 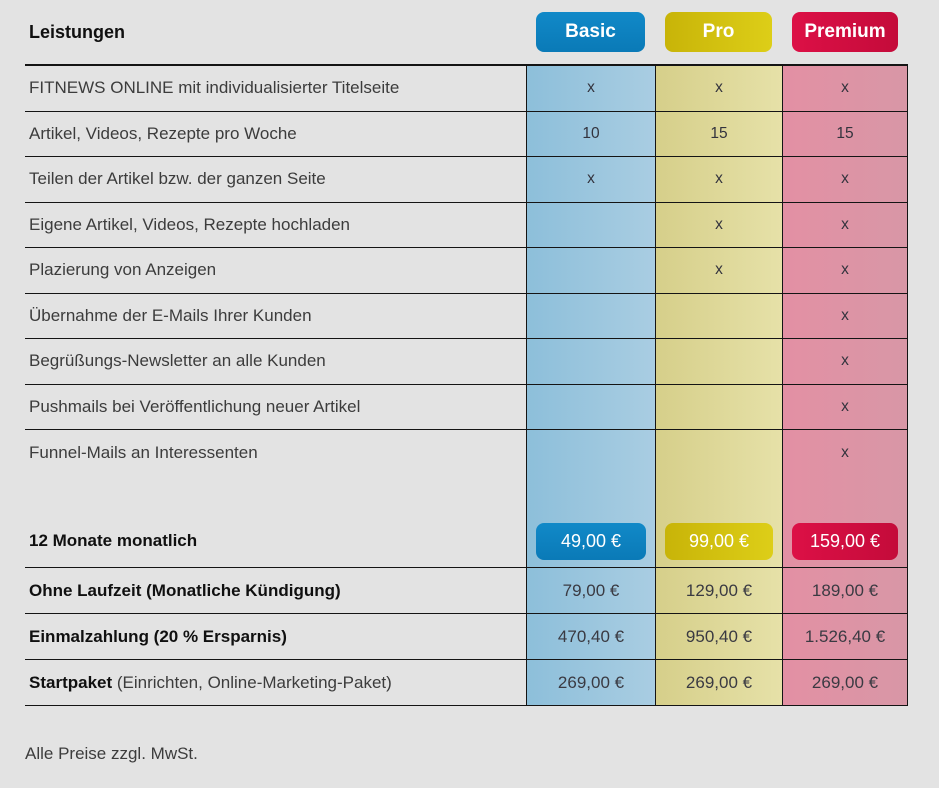 I want to click on header-row: Leistungen Basic Pro Premium, so click(x=466, y=33).